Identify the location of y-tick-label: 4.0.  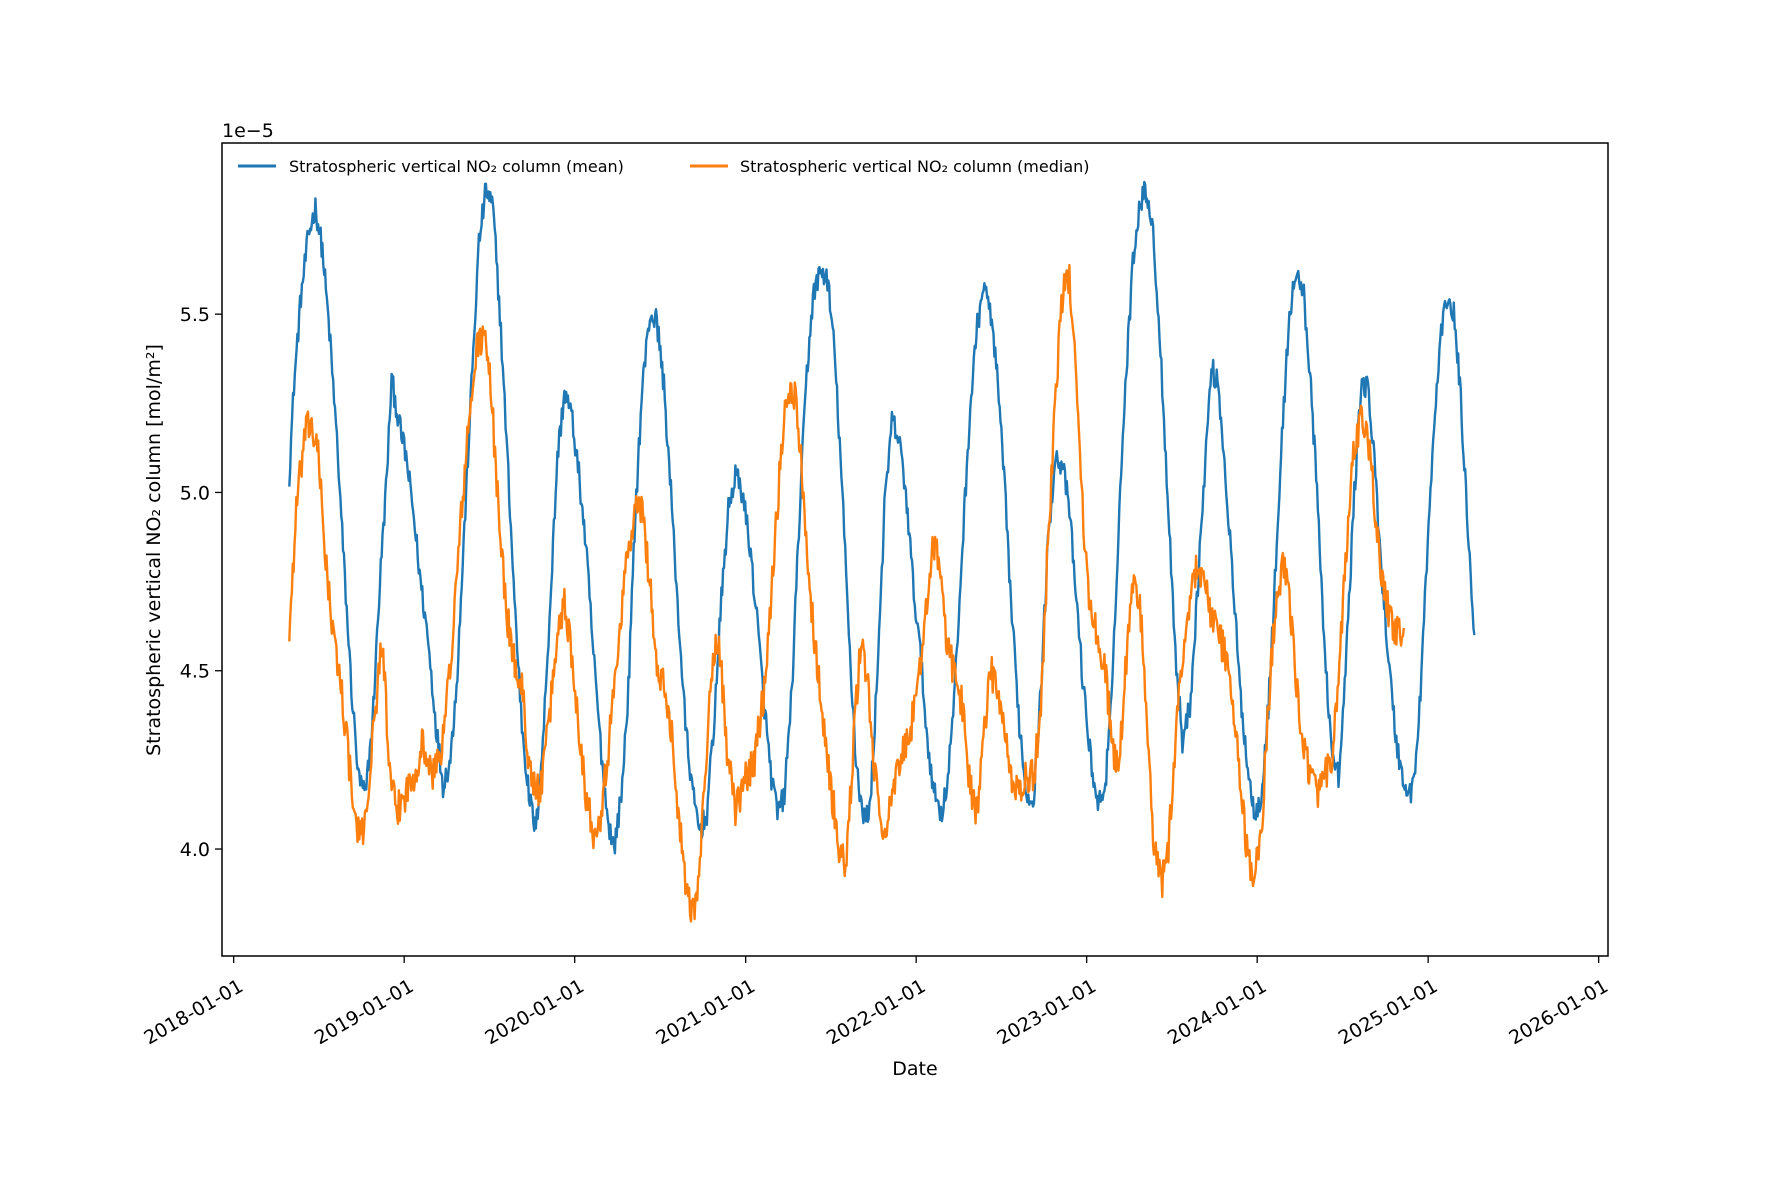
(195, 850).